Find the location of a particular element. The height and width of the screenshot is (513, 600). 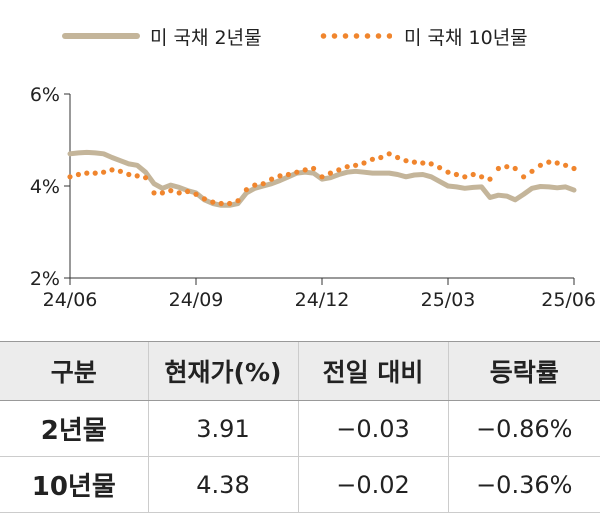

legend-label-2y: 미 국채 2년물 is located at coordinates (206, 37).